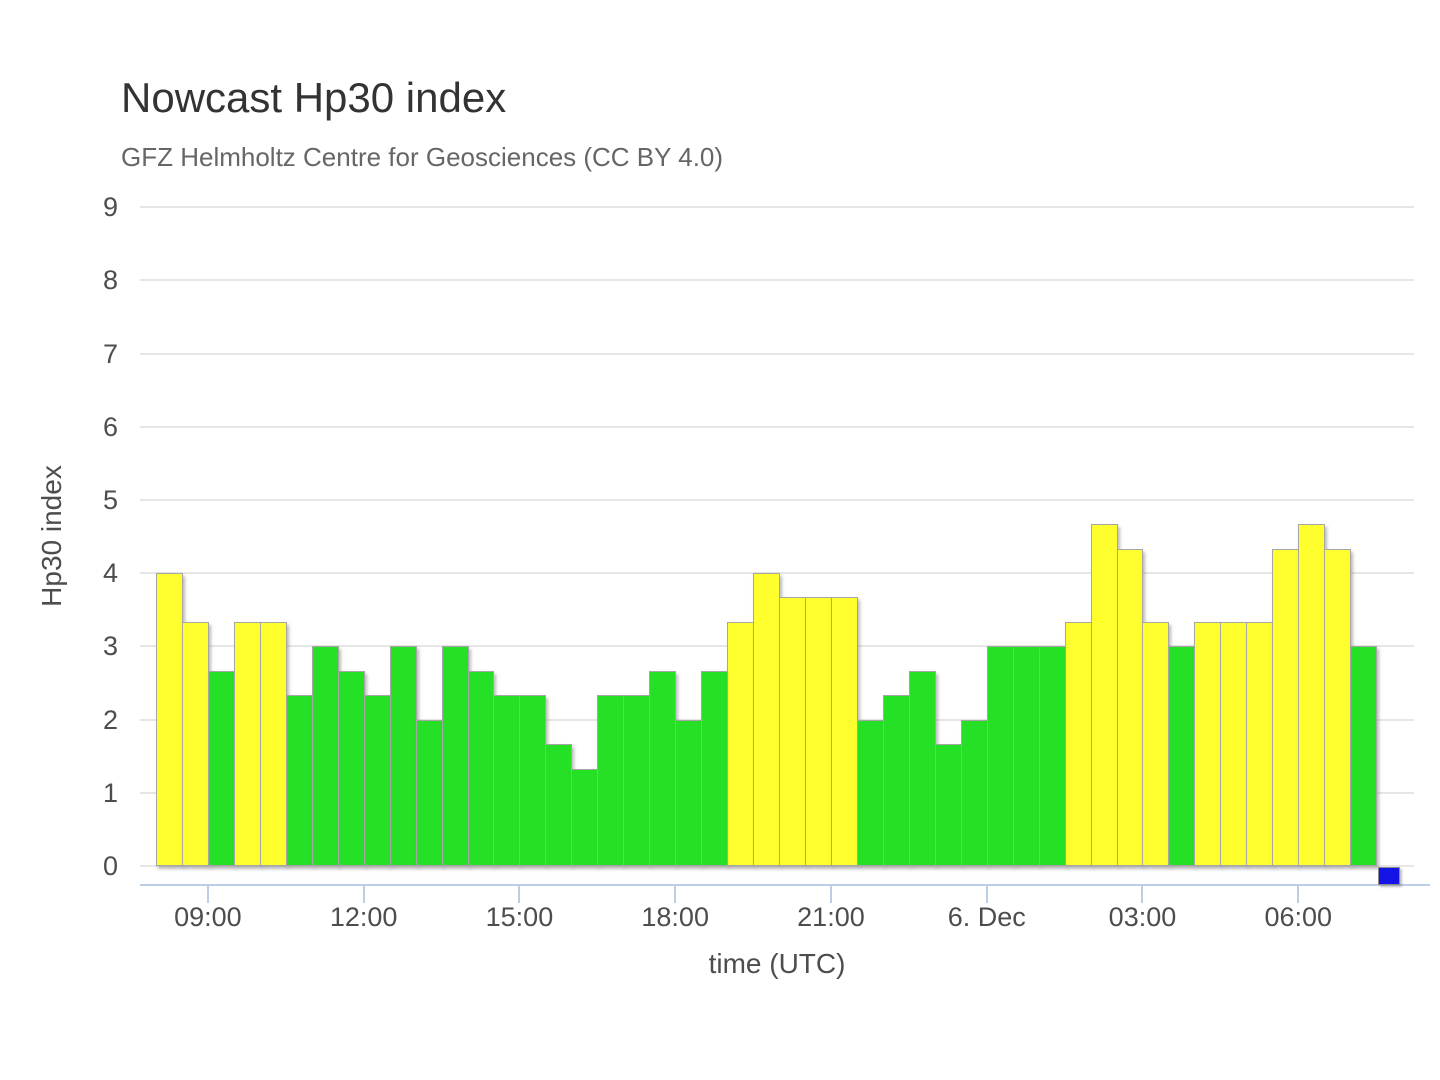 Image resolution: width=1440 pixels, height=1080 pixels. I want to click on x-tick-label: 03:00, so click(1142, 917).